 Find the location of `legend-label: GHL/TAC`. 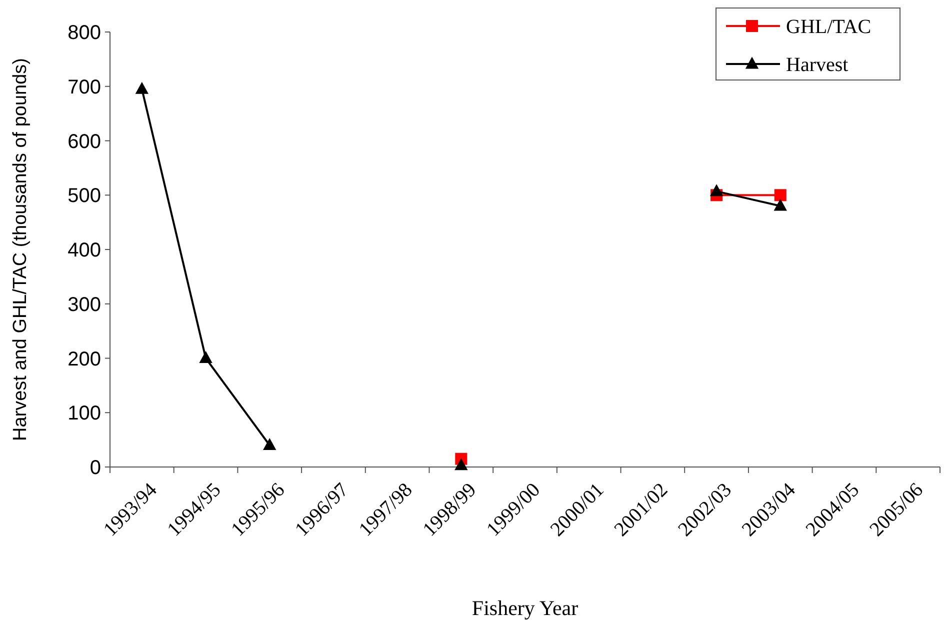

legend-label: GHL/TAC is located at coordinates (829, 27).